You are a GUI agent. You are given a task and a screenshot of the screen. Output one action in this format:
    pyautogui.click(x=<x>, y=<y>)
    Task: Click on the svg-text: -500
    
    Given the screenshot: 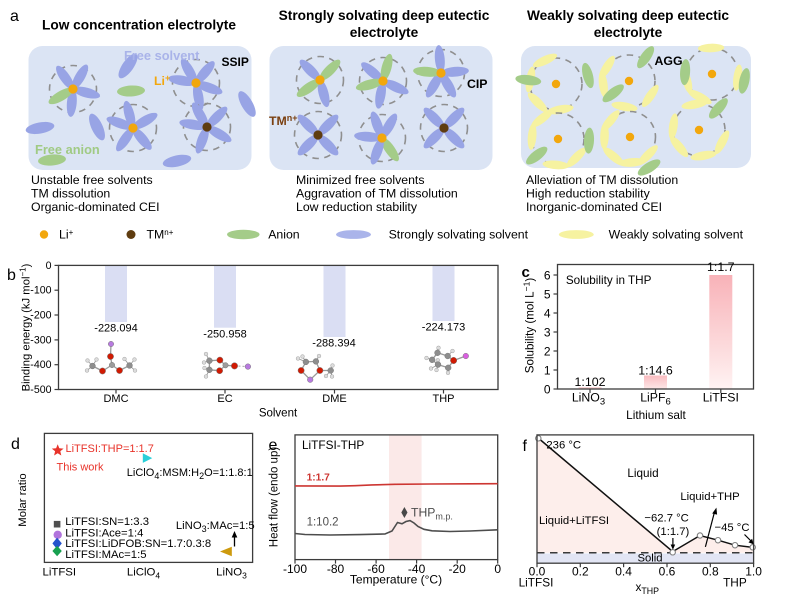 What is the action you would take?
    pyautogui.click(x=40, y=390)
    